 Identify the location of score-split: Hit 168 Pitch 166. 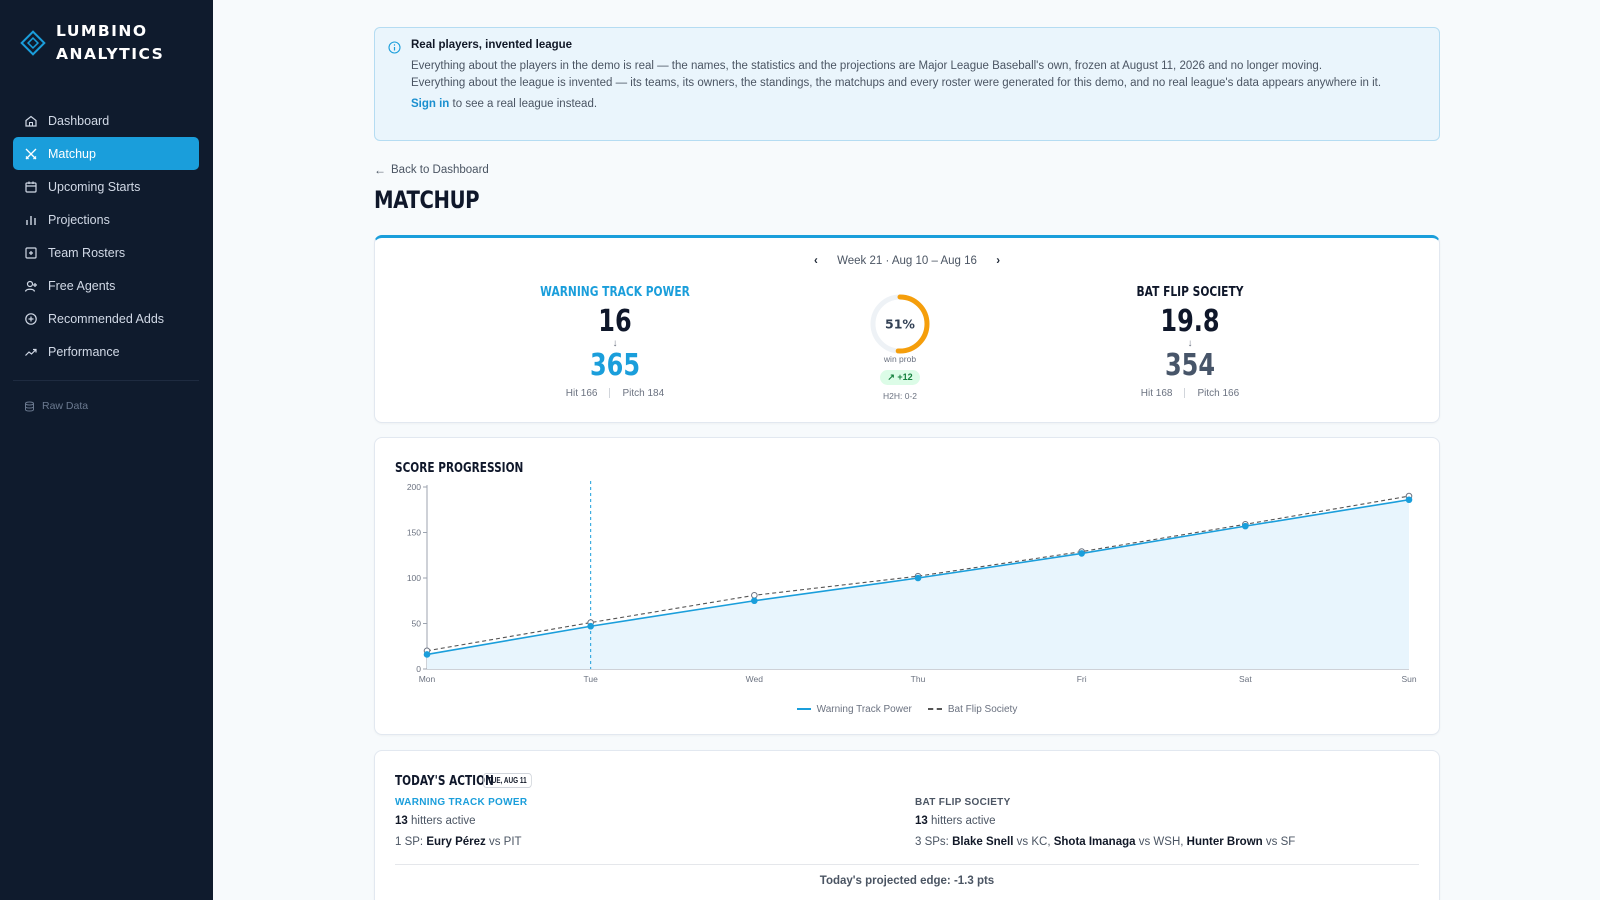
(1190, 393).